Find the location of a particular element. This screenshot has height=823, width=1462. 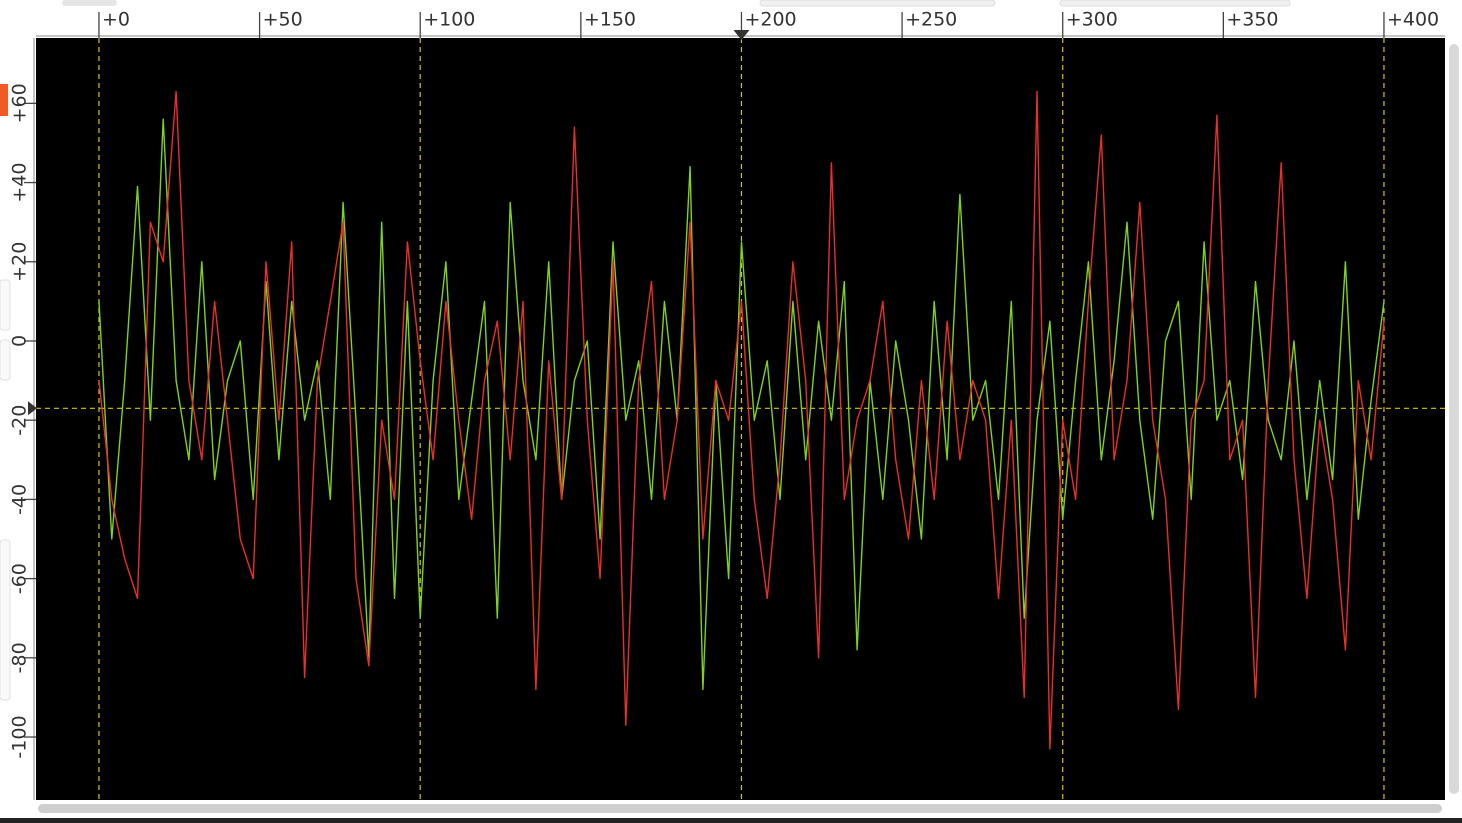

y-tick-label: 0 is located at coordinates (20, 341).